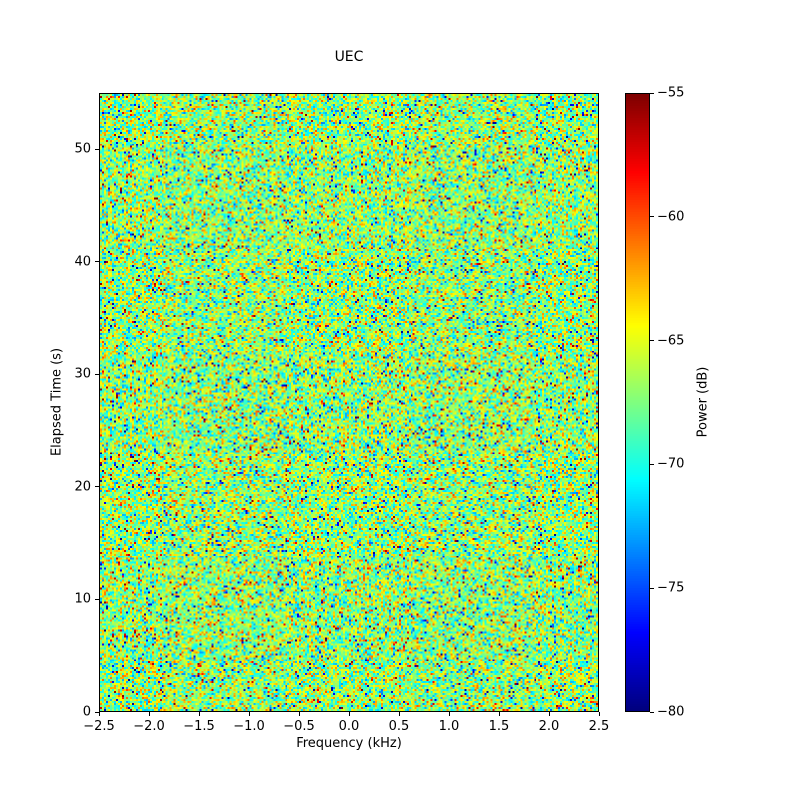  Describe the element at coordinates (99, 726) in the screenshot. I see `x-tick-label: −2.5` at that location.